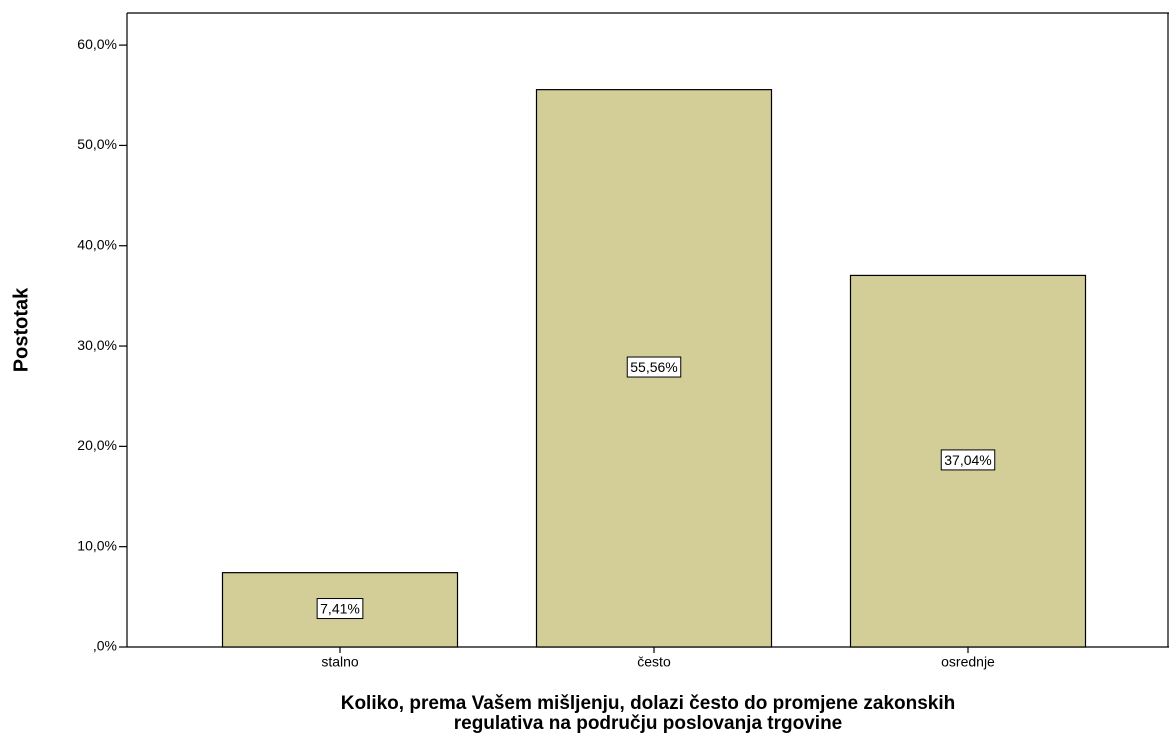  I want to click on value-label: 37,04%, so click(967, 460).